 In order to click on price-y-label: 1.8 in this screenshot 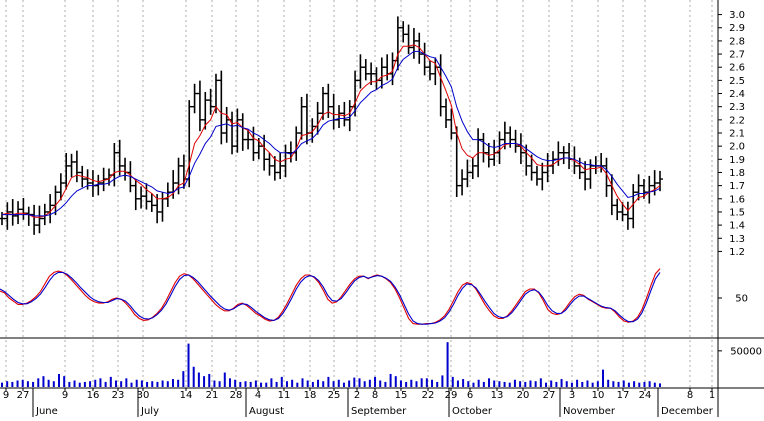, I will do `click(737, 173)`.